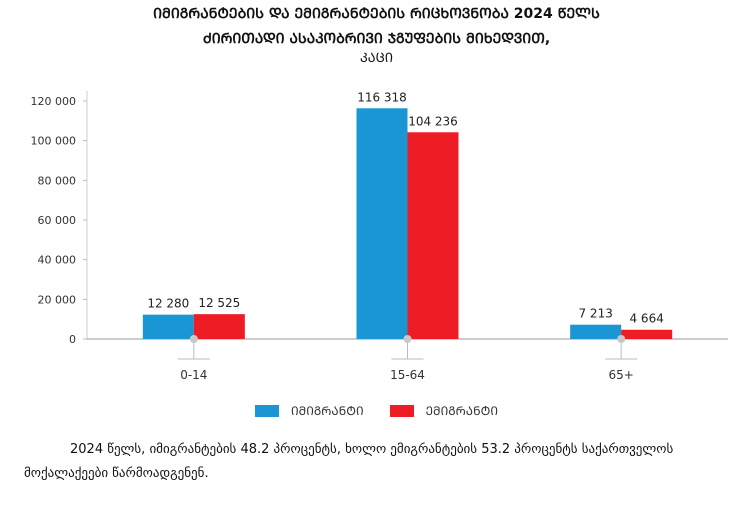  What do you see at coordinates (72, 339) in the screenshot?
I see `y-tick-label: 0` at bounding box center [72, 339].